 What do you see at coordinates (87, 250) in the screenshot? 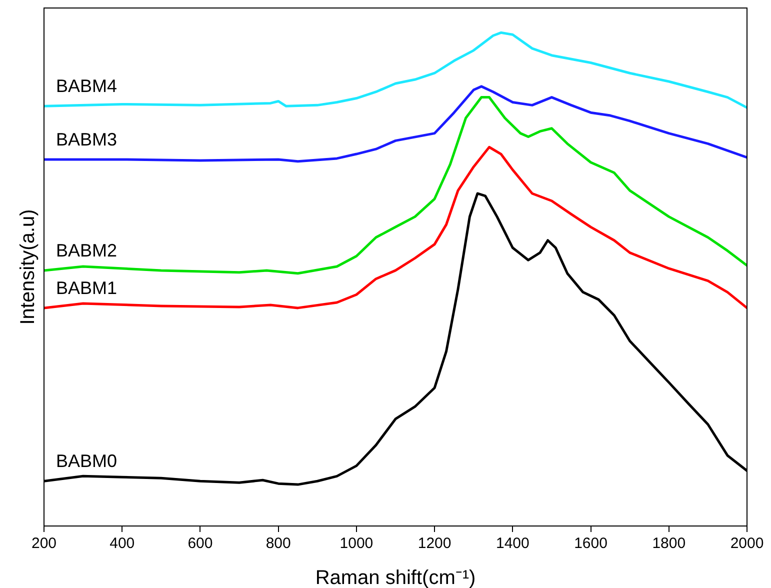
I see `series-label: BABM2` at bounding box center [87, 250].